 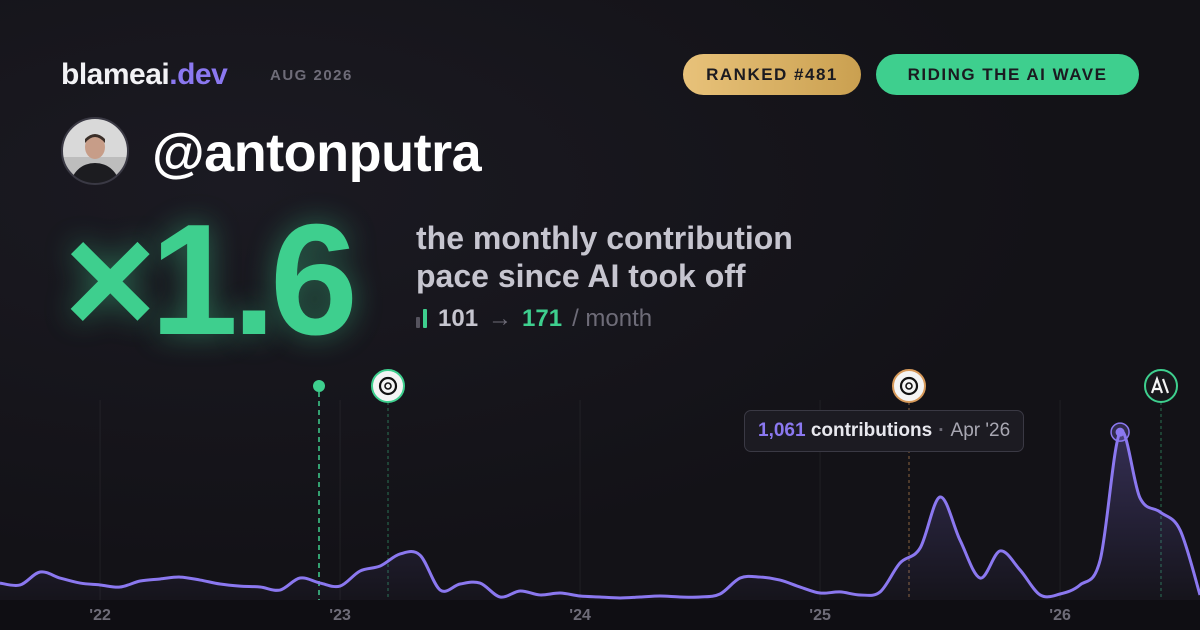 What do you see at coordinates (95, 151) in the screenshot?
I see `avatar` at bounding box center [95, 151].